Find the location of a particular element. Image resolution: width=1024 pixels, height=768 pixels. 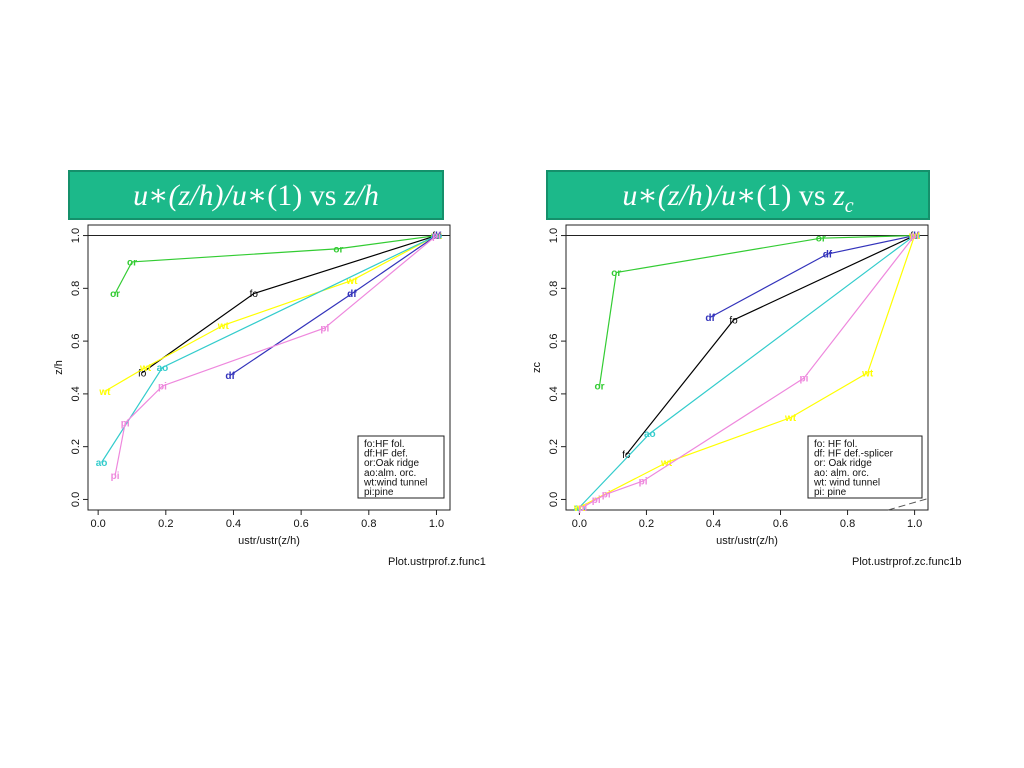

plot-caption-right: Plot.ustrprof.zc.func1b is located at coordinates (907, 562).